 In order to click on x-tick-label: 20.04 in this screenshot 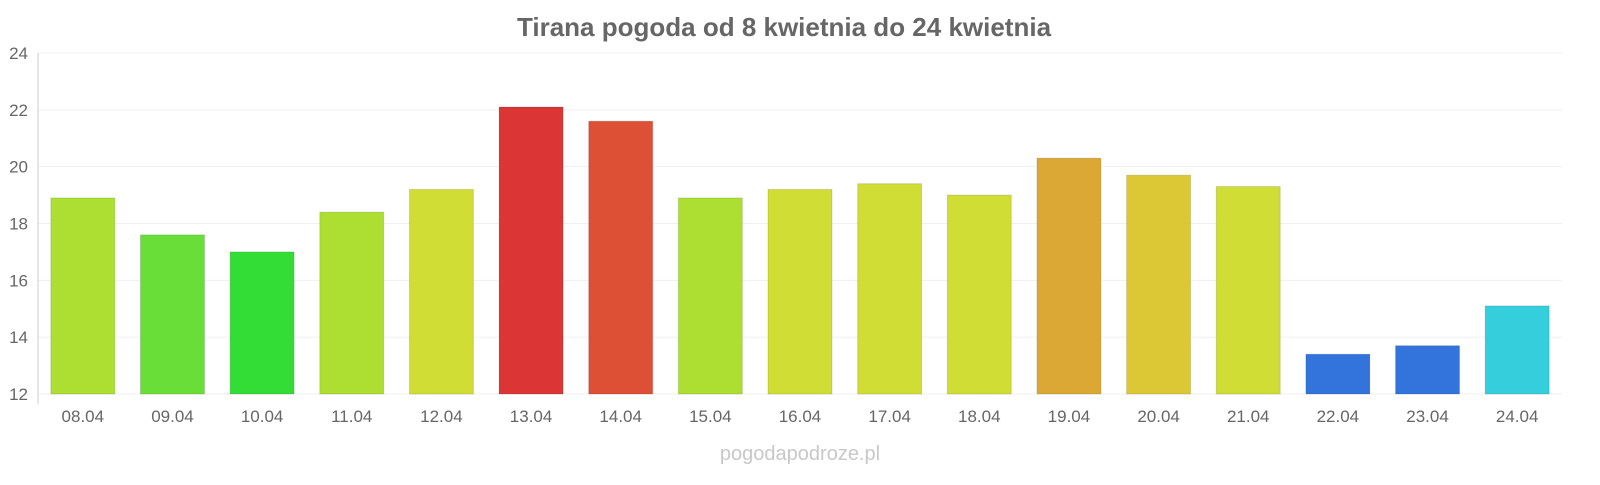, I will do `click(1158, 416)`.